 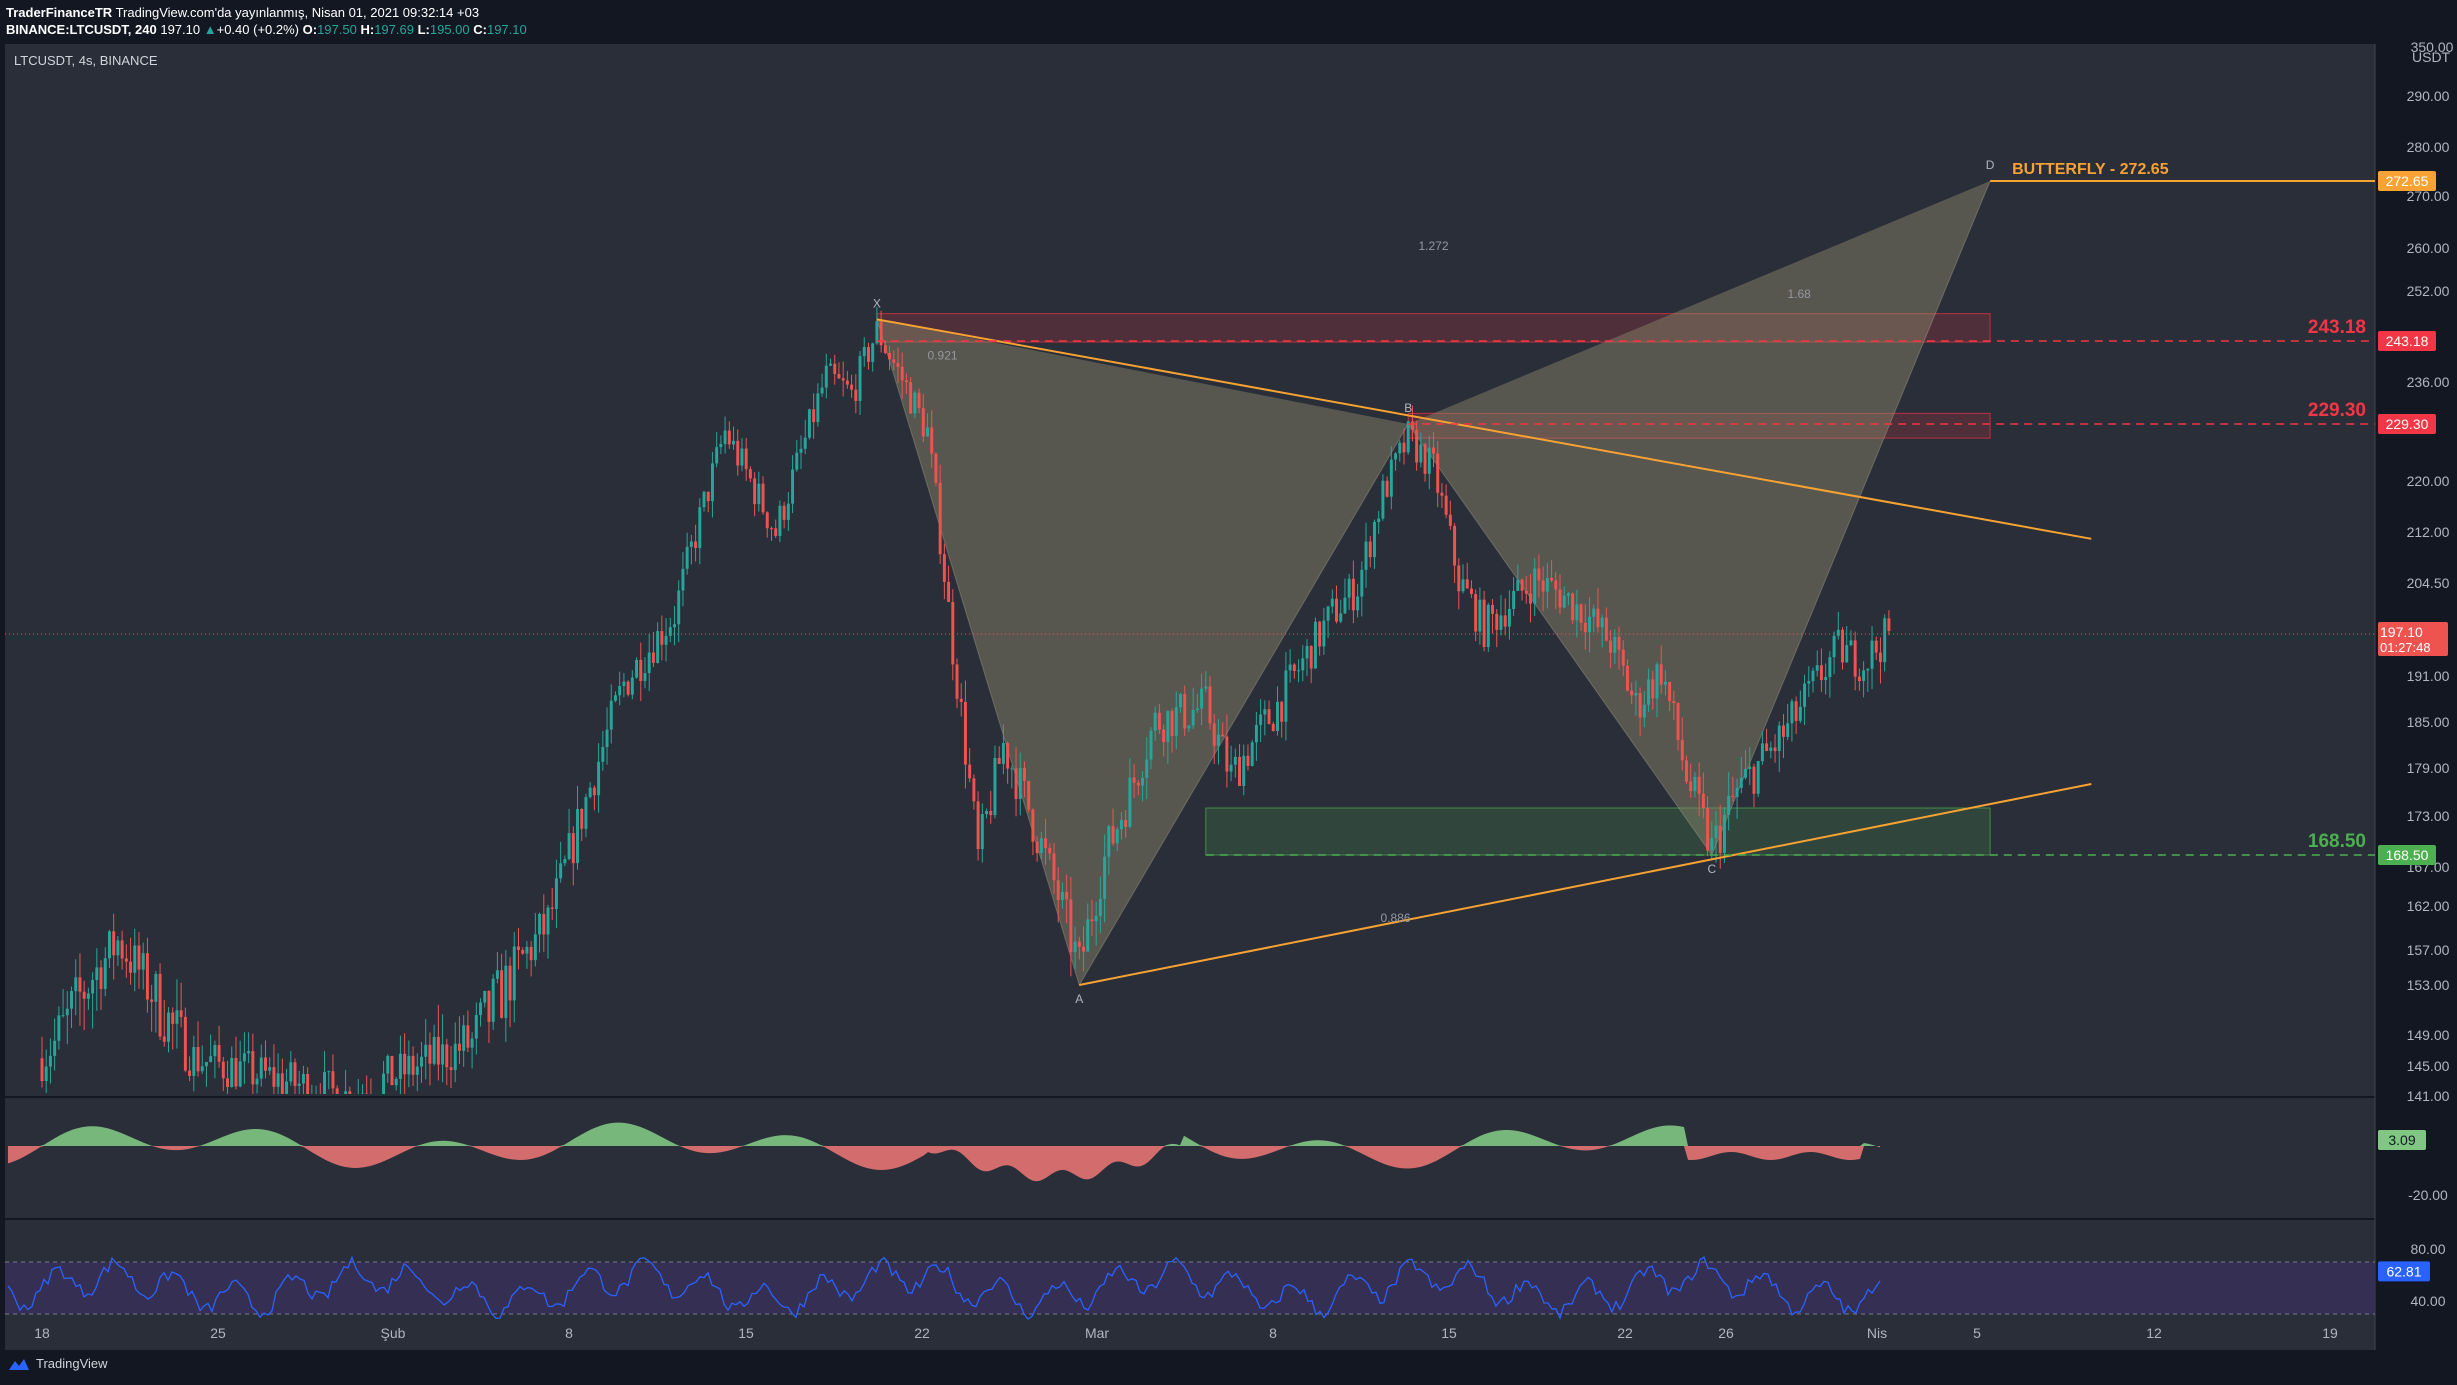 I want to click on rsi-value-badge: 62.81, so click(x=2403, y=1271).